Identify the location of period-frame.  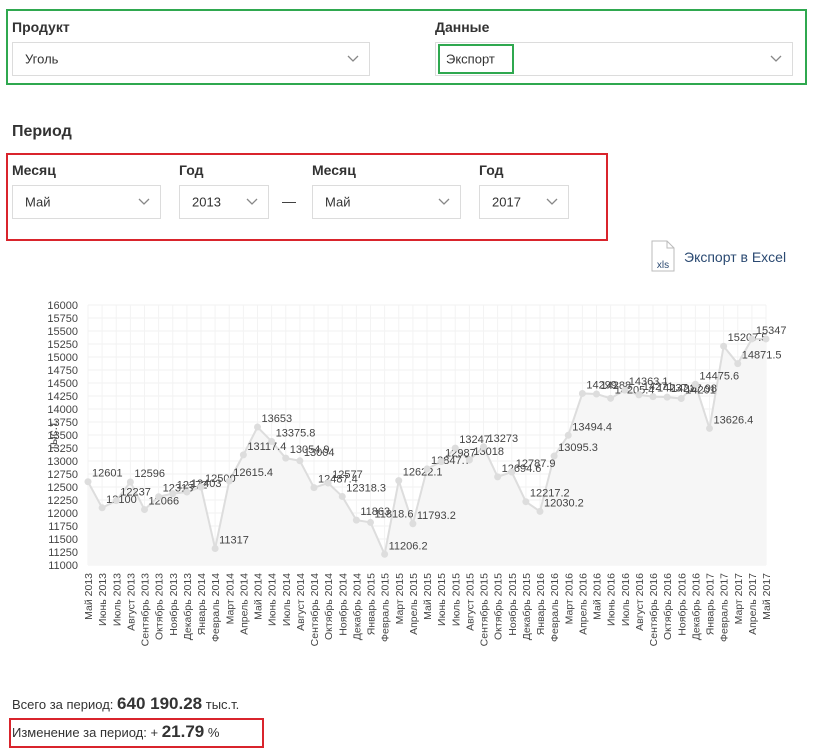
(307, 197).